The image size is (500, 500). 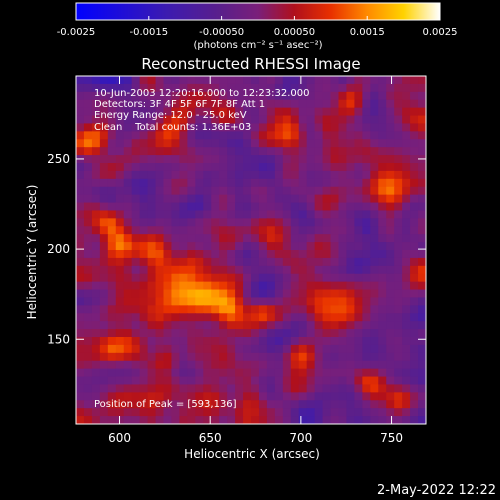 I want to click on x-tick-label: 700, so click(x=300, y=438).